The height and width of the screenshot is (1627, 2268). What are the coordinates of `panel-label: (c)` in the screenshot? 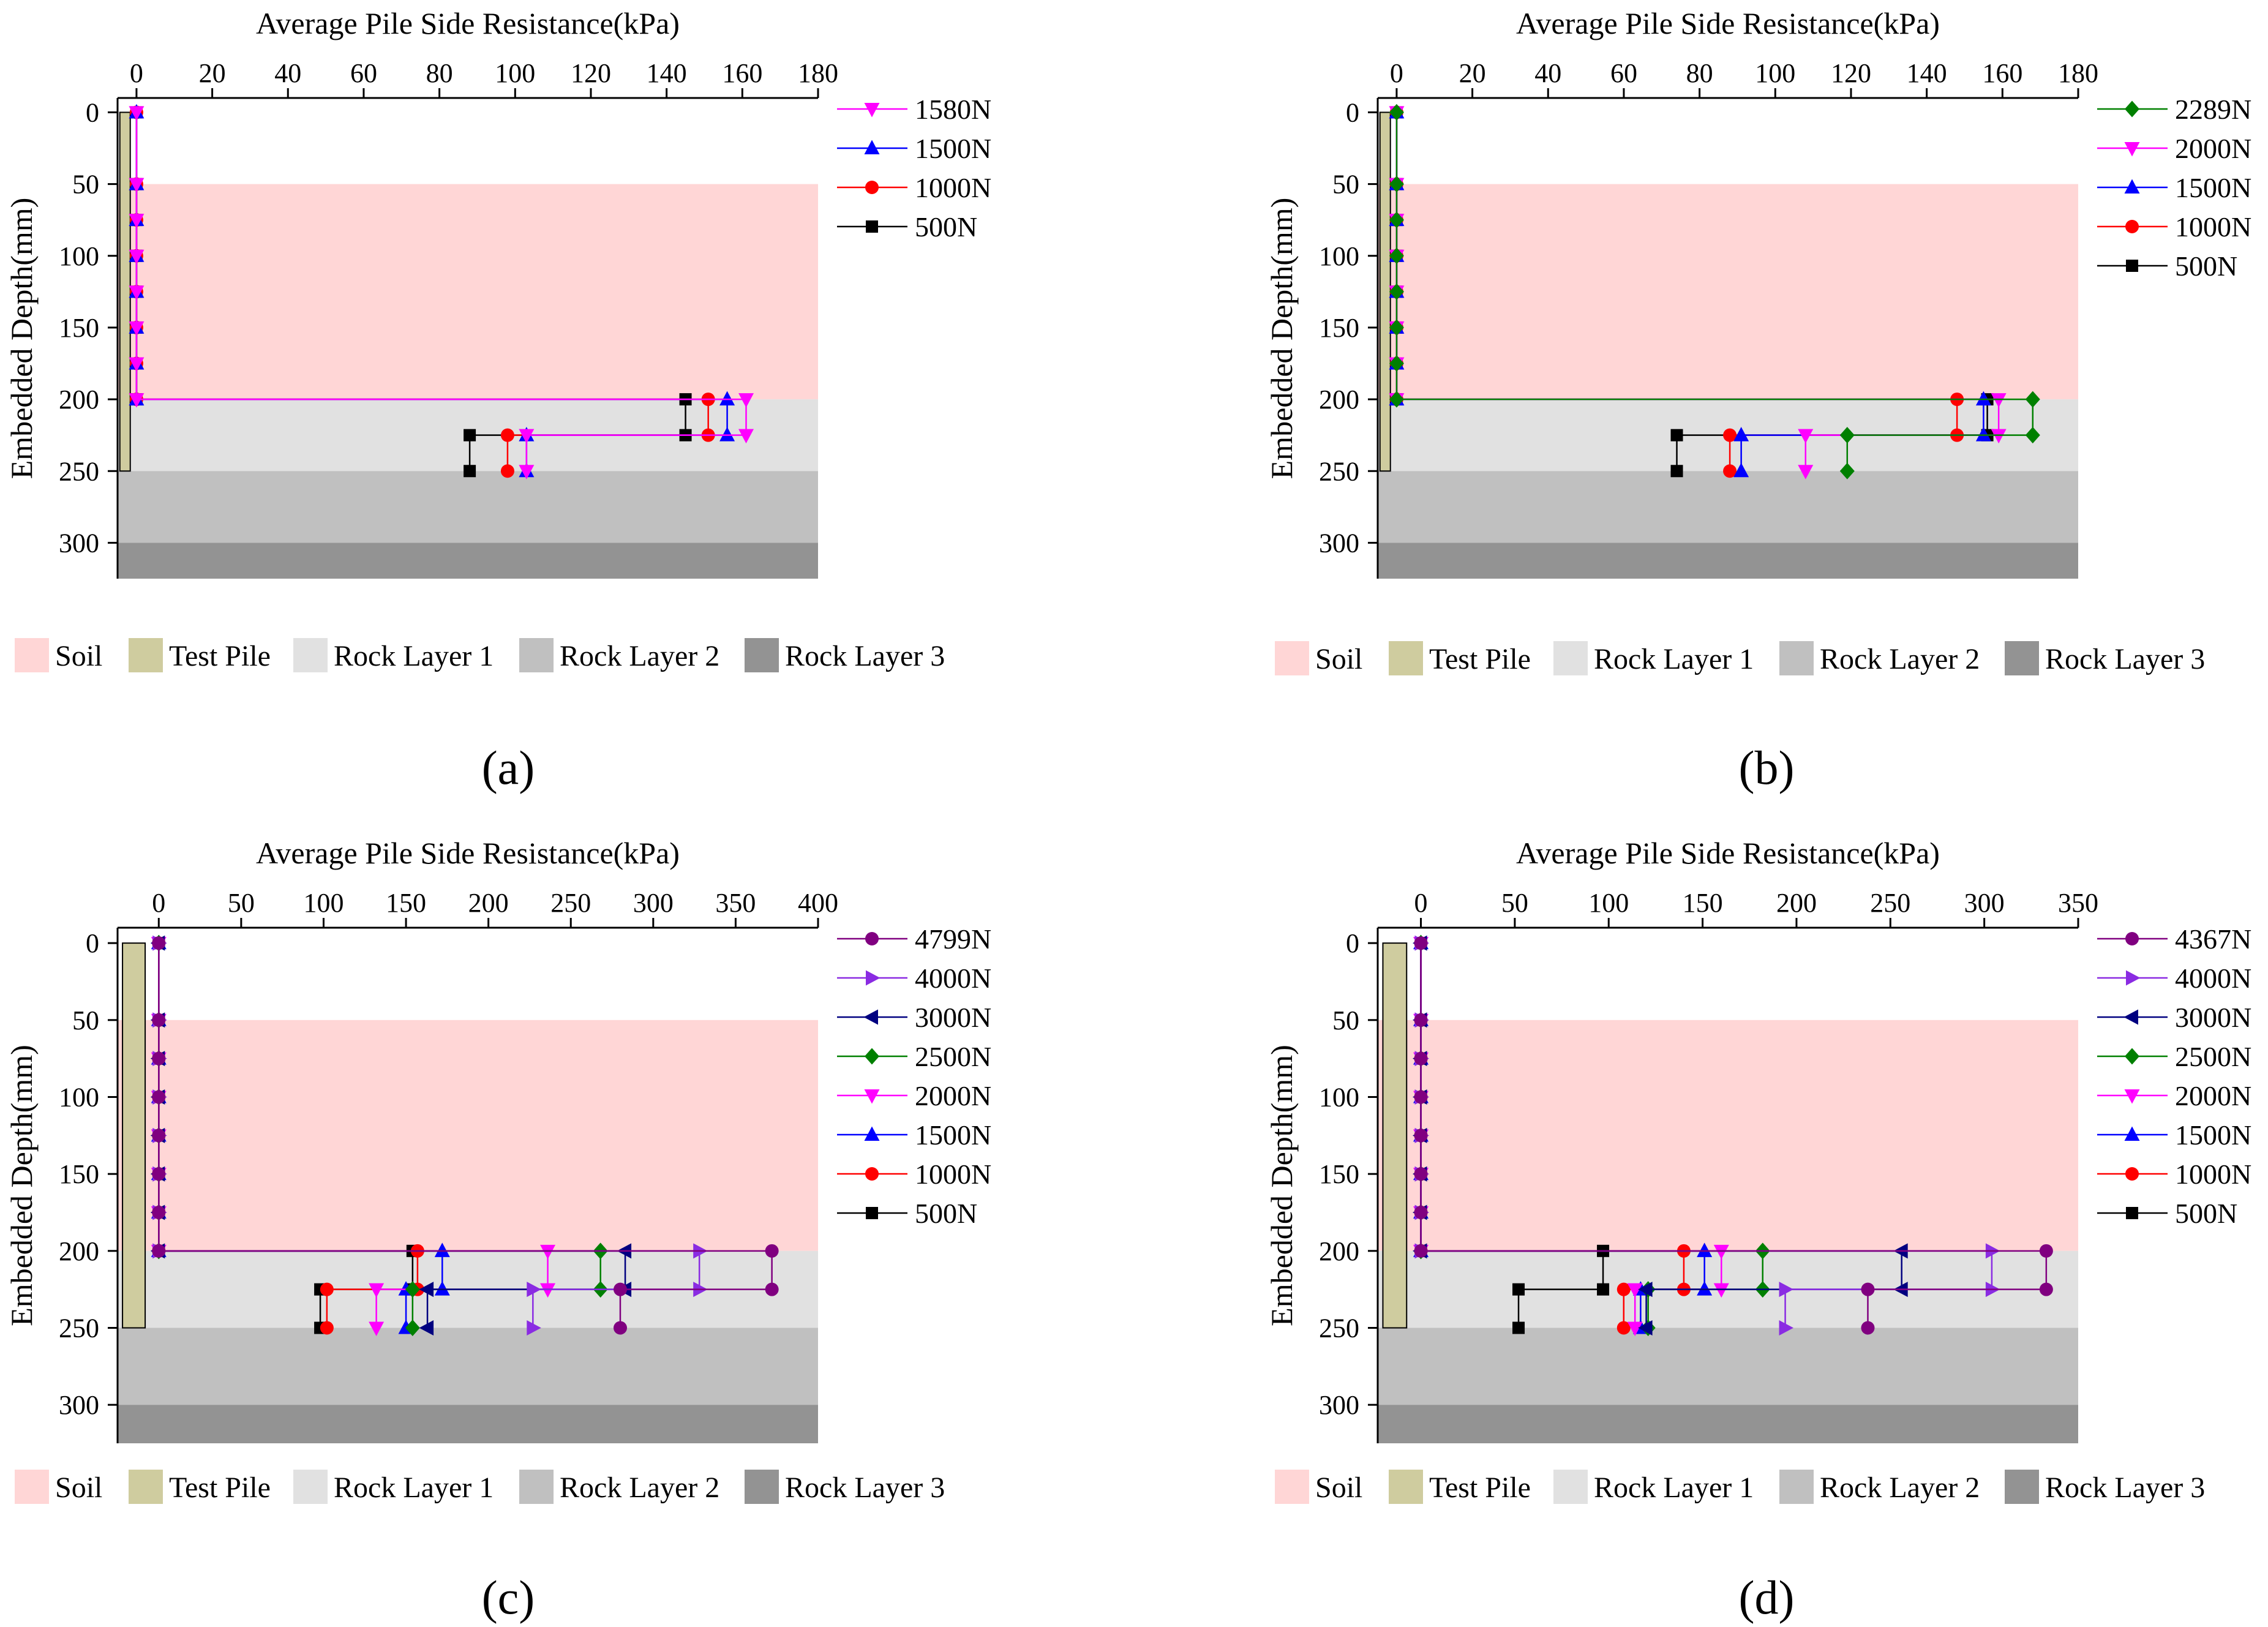 It's located at (508, 1597).